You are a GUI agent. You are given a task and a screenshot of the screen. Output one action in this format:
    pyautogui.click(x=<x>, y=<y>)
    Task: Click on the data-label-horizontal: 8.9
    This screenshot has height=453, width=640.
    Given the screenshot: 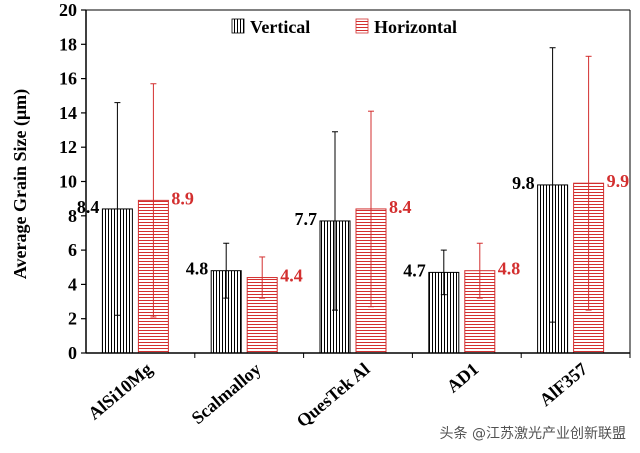 What is the action you would take?
    pyautogui.click(x=182, y=198)
    